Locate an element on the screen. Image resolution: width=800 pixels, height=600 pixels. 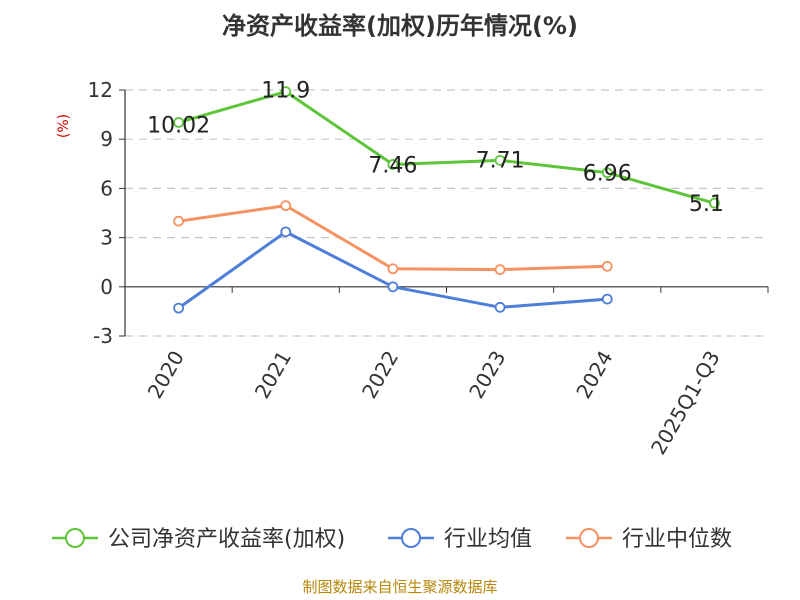
x-tick-label-2: 2022 is located at coordinates (380, 375).